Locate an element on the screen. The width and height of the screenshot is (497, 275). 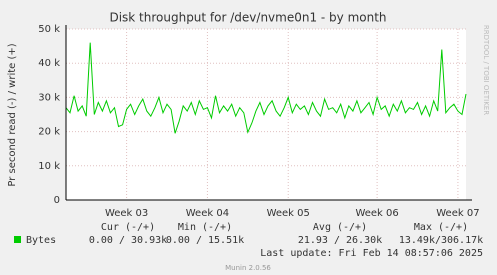
footer: Munin 2.0.56 is located at coordinates (248, 268).